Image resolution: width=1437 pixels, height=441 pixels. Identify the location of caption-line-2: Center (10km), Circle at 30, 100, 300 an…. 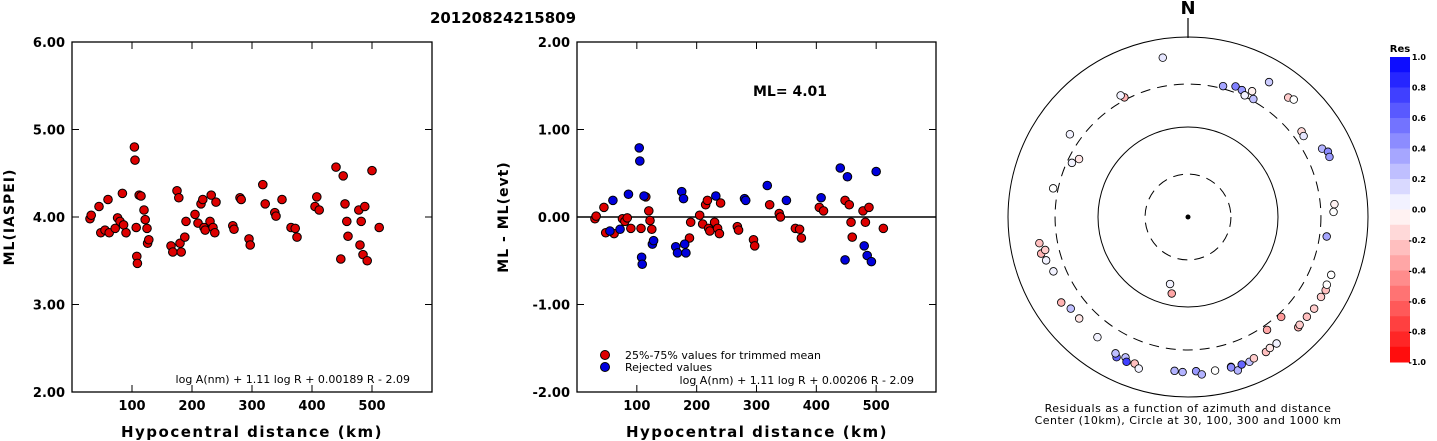
(1188, 420).